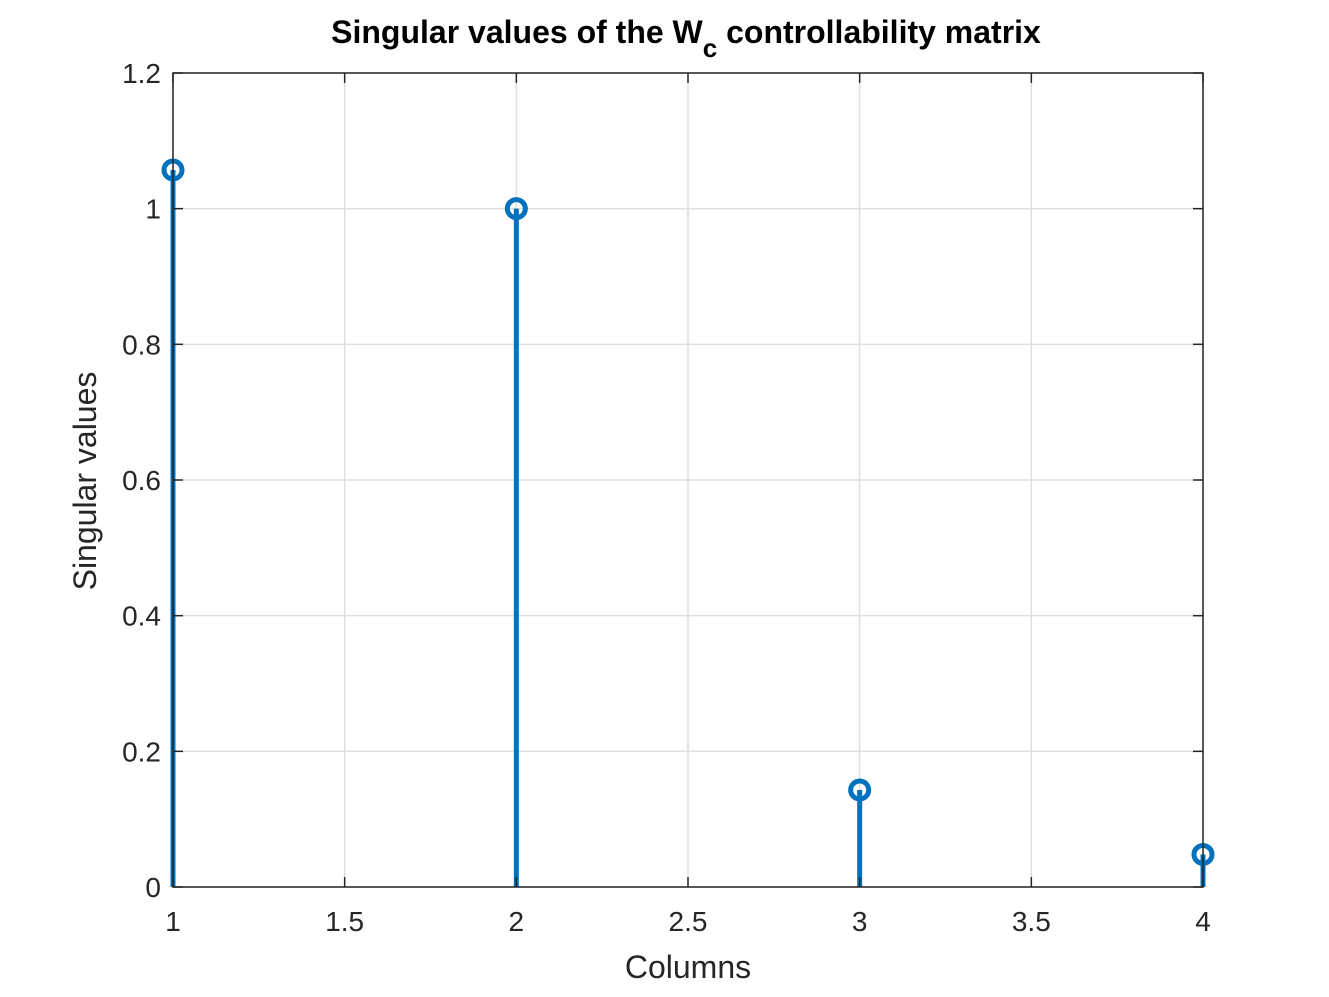  What do you see at coordinates (879, 32) in the screenshot?
I see `chart-title-rest: controllability matrix` at bounding box center [879, 32].